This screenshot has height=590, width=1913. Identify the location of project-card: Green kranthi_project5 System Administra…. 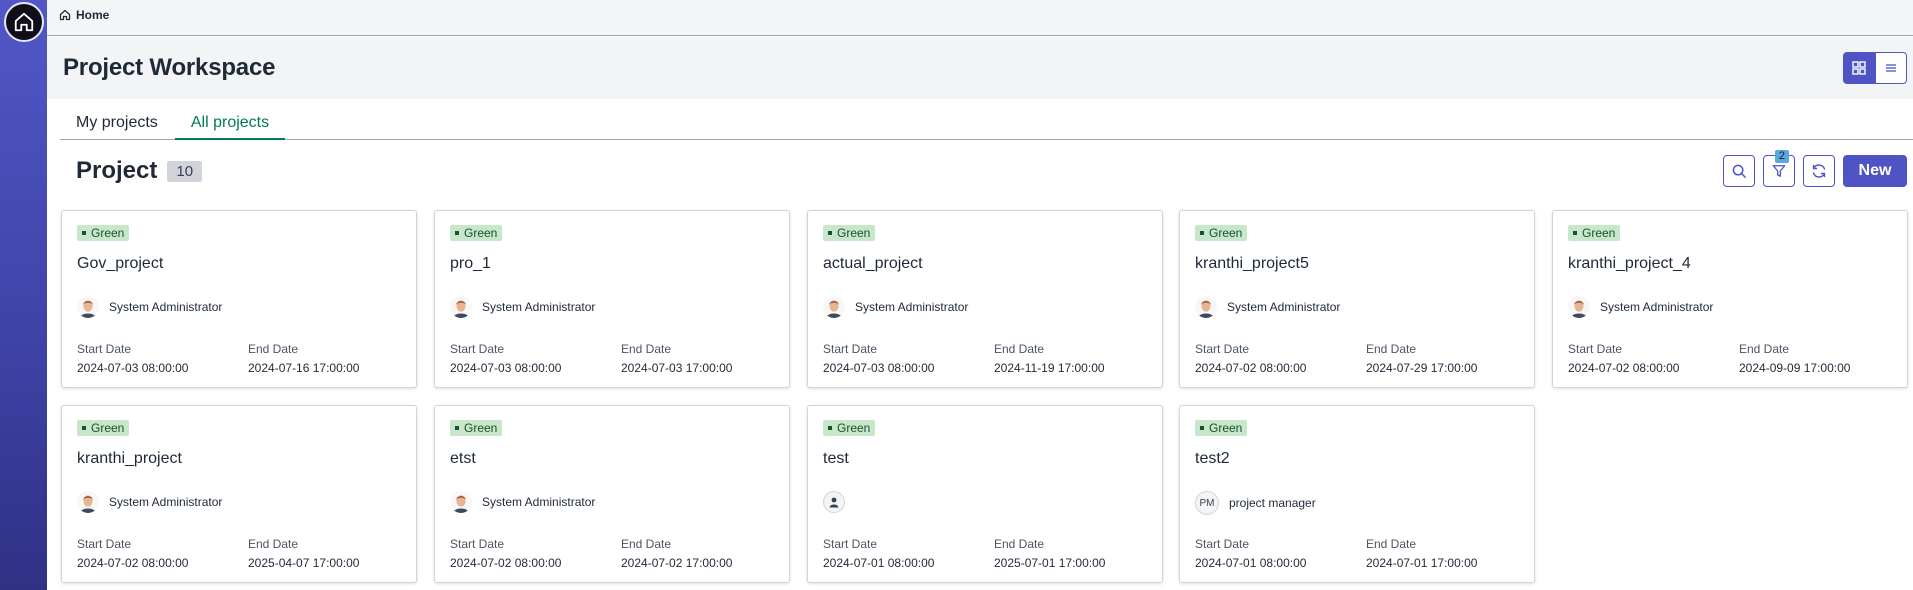
(1357, 299).